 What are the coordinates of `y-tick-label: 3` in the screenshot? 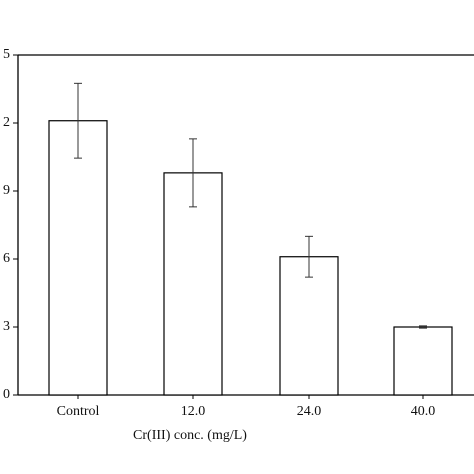 It's located at (6, 326).